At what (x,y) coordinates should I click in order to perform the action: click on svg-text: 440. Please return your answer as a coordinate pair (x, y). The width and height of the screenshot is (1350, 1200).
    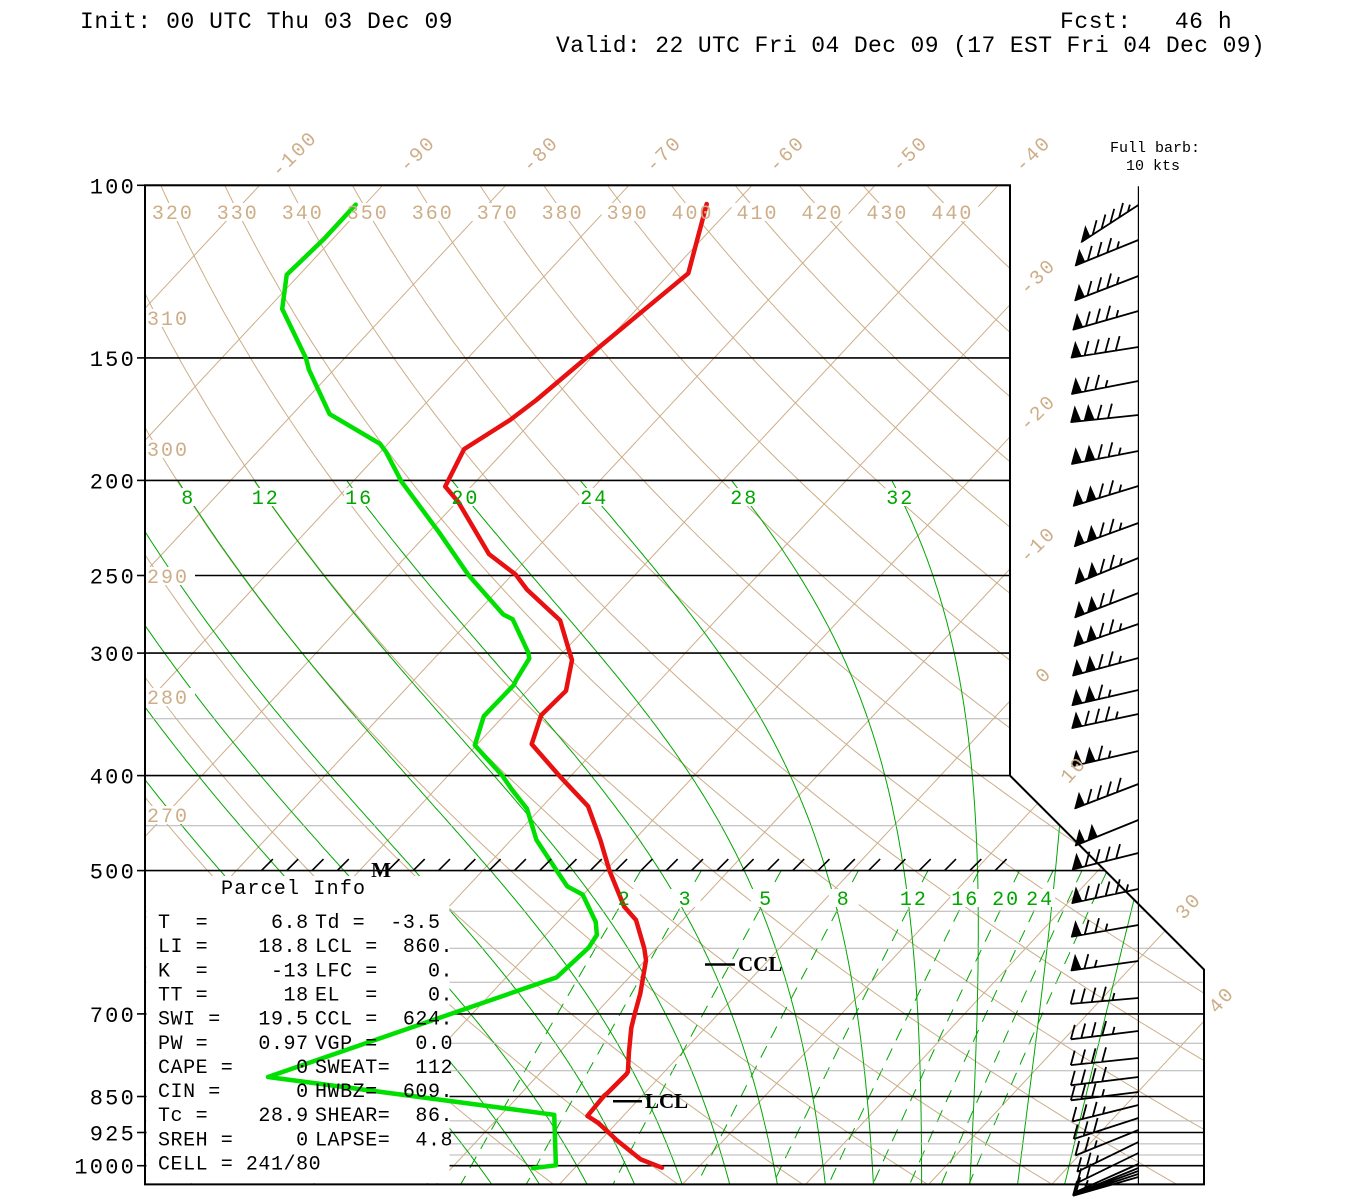
    Looking at the image, I should click on (952, 214).